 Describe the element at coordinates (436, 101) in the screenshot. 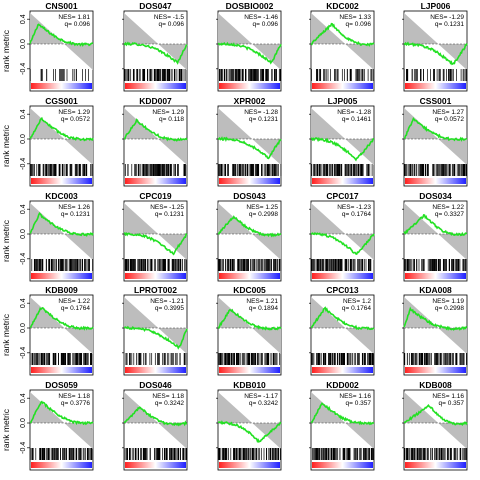

I see `panel-title: CSS001` at that location.